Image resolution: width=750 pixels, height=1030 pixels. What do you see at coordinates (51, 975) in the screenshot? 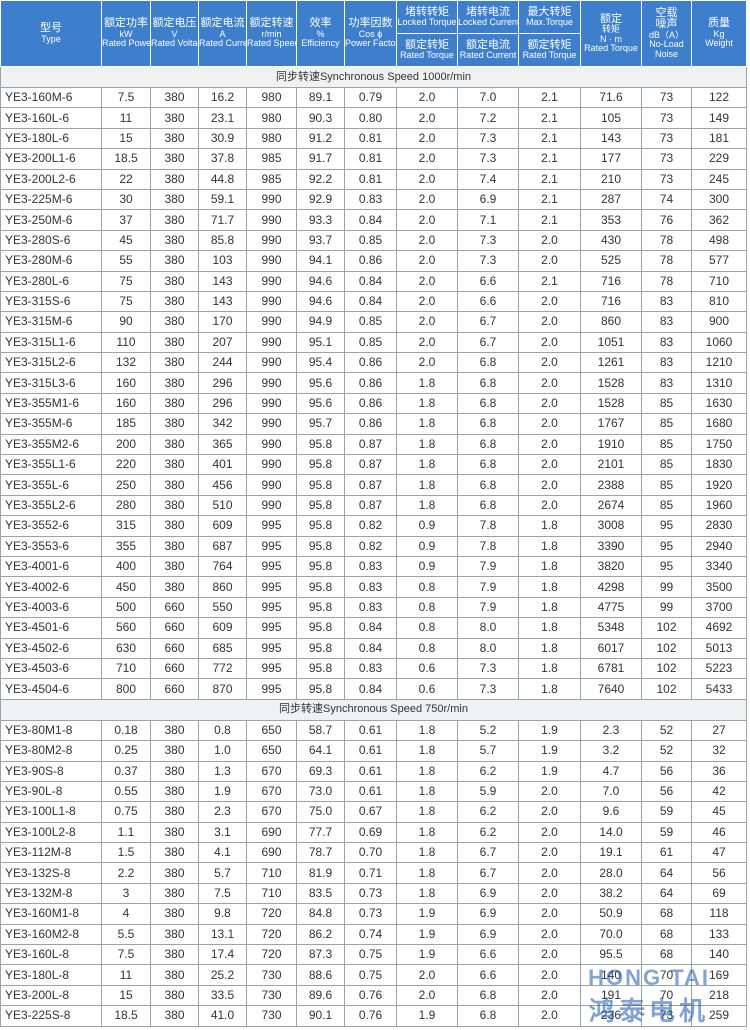
I see `model-cell: YE3-180L-8` at bounding box center [51, 975].